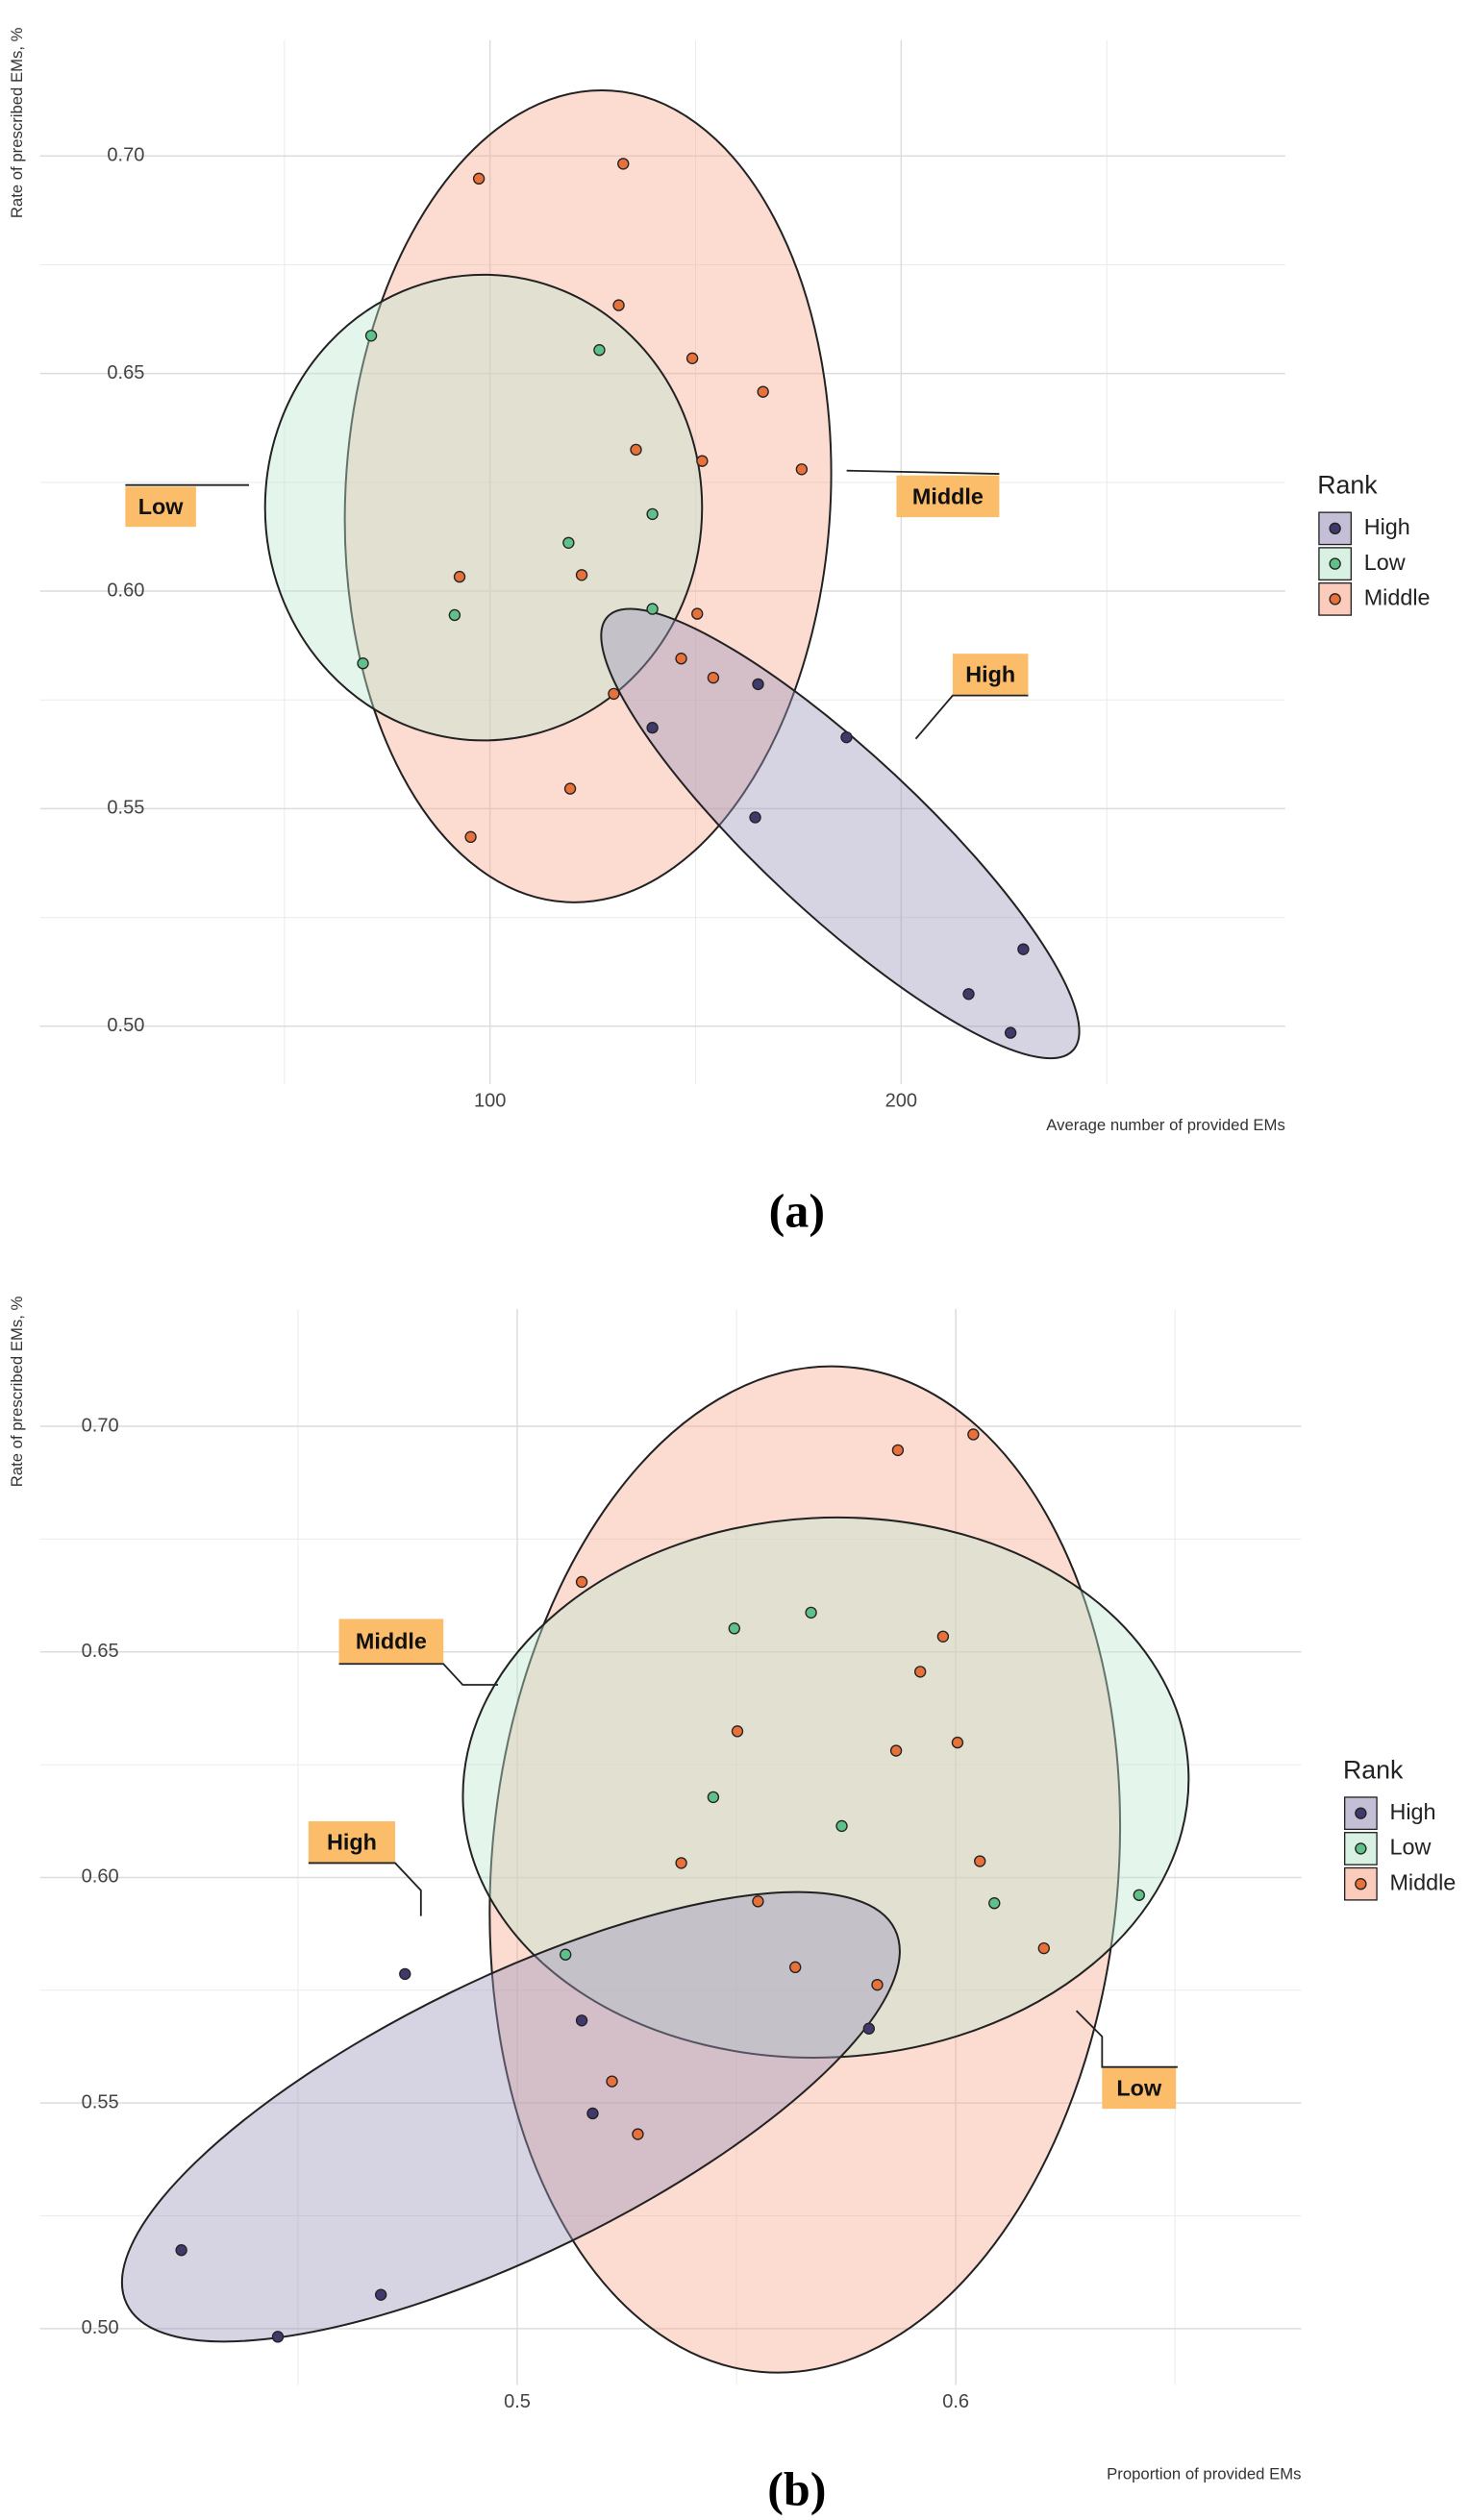 This screenshot has height=2520, width=1470. Describe the element at coordinates (100, 2101) in the screenshot. I see `y-tick-label: 0.55` at that location.